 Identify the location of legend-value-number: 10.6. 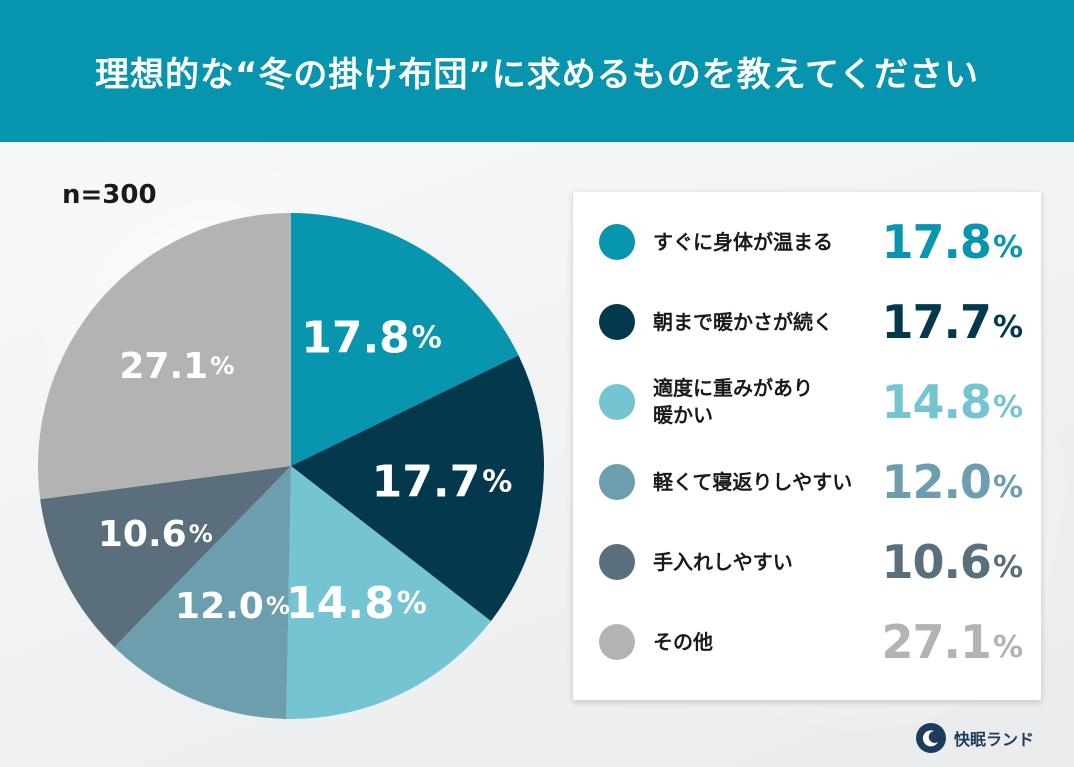
(936, 562).